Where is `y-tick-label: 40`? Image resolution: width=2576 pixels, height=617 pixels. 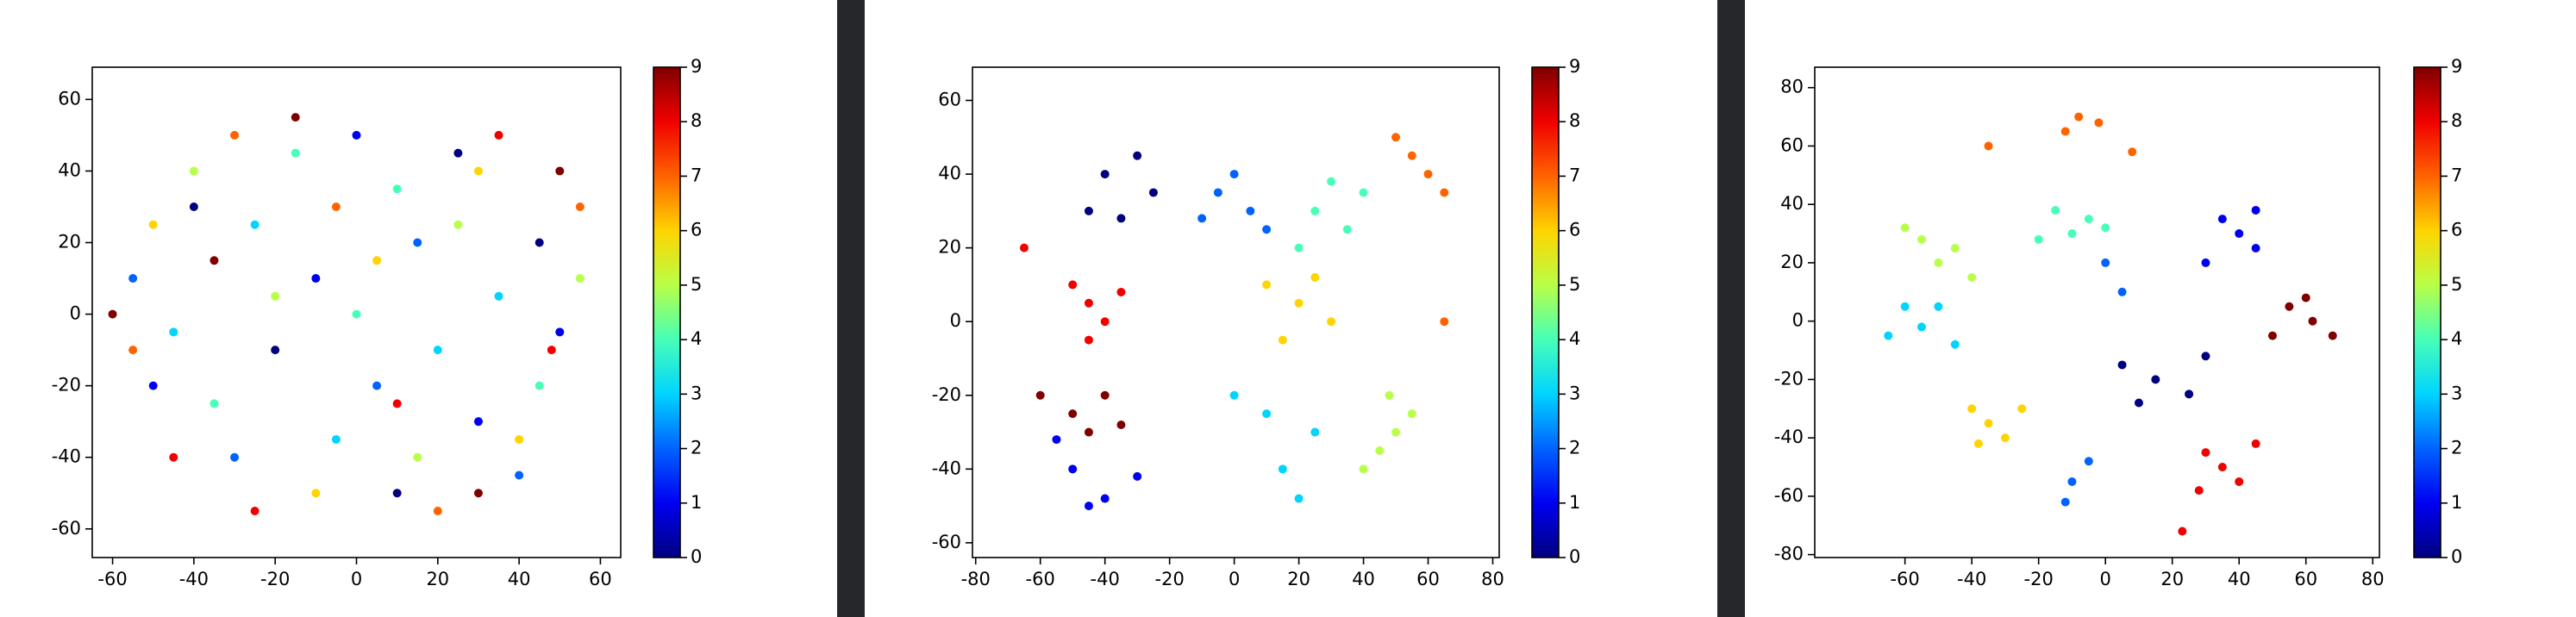 y-tick-label: 40 is located at coordinates (1792, 204).